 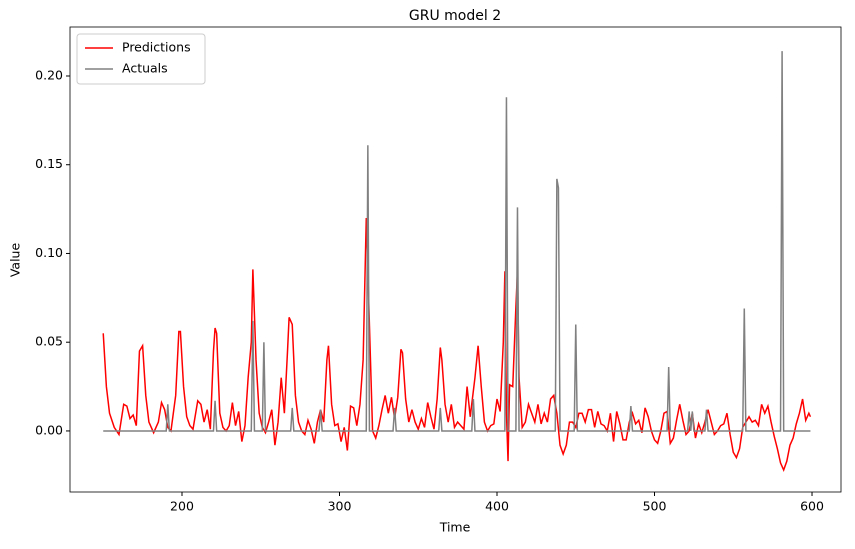 What do you see at coordinates (15, 260) in the screenshot?
I see `y-axis-label: Value` at bounding box center [15, 260].